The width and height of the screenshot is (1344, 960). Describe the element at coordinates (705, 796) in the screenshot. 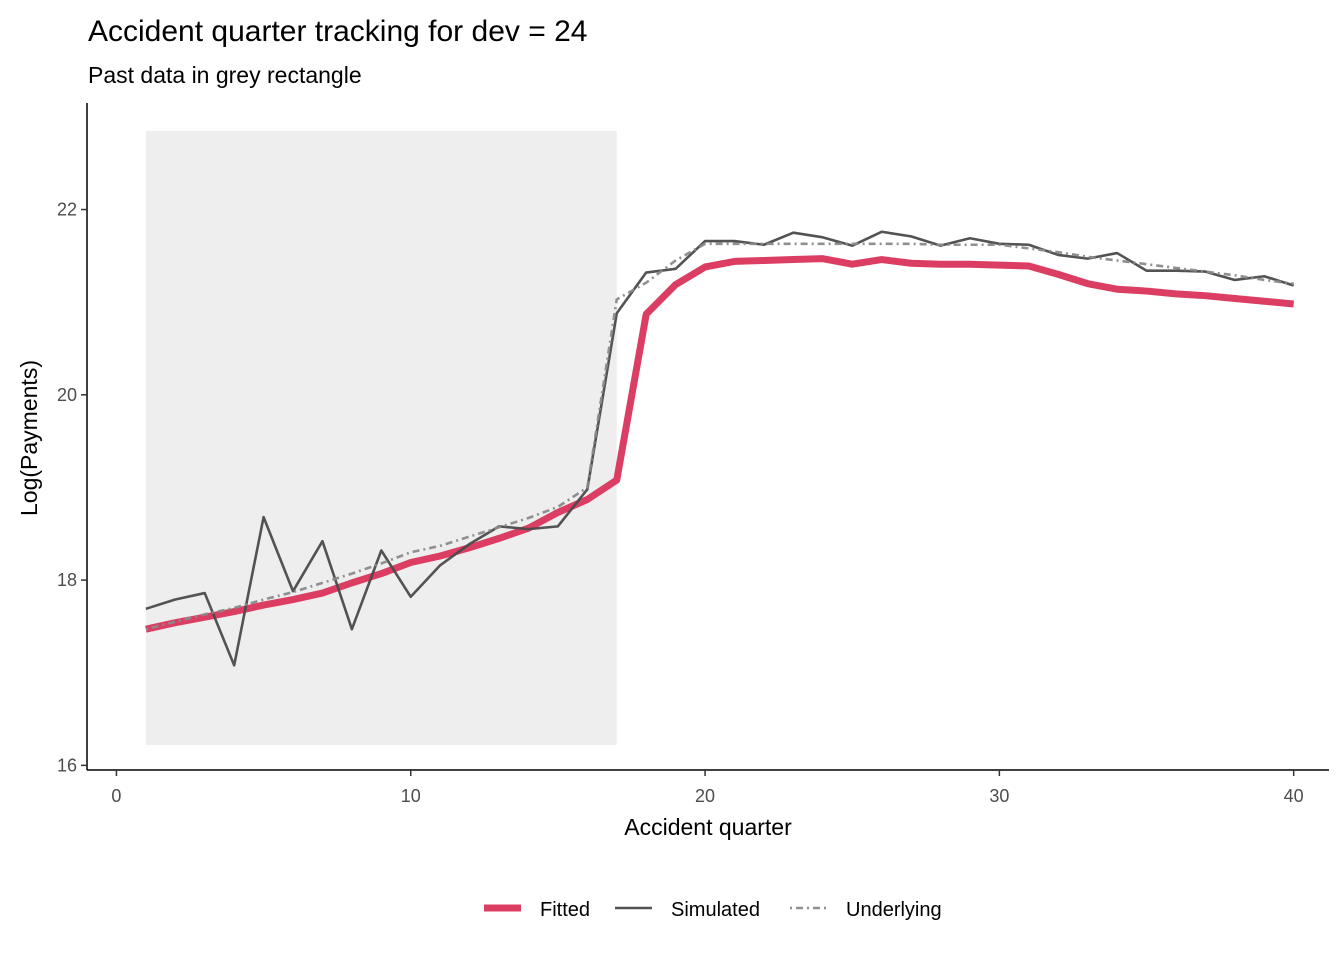

I see `x-tick-label: 20` at that location.